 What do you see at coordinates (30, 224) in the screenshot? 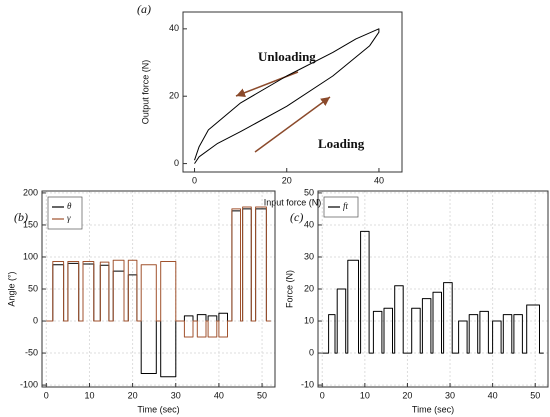
I see `y-tick-label: 150` at bounding box center [30, 224].